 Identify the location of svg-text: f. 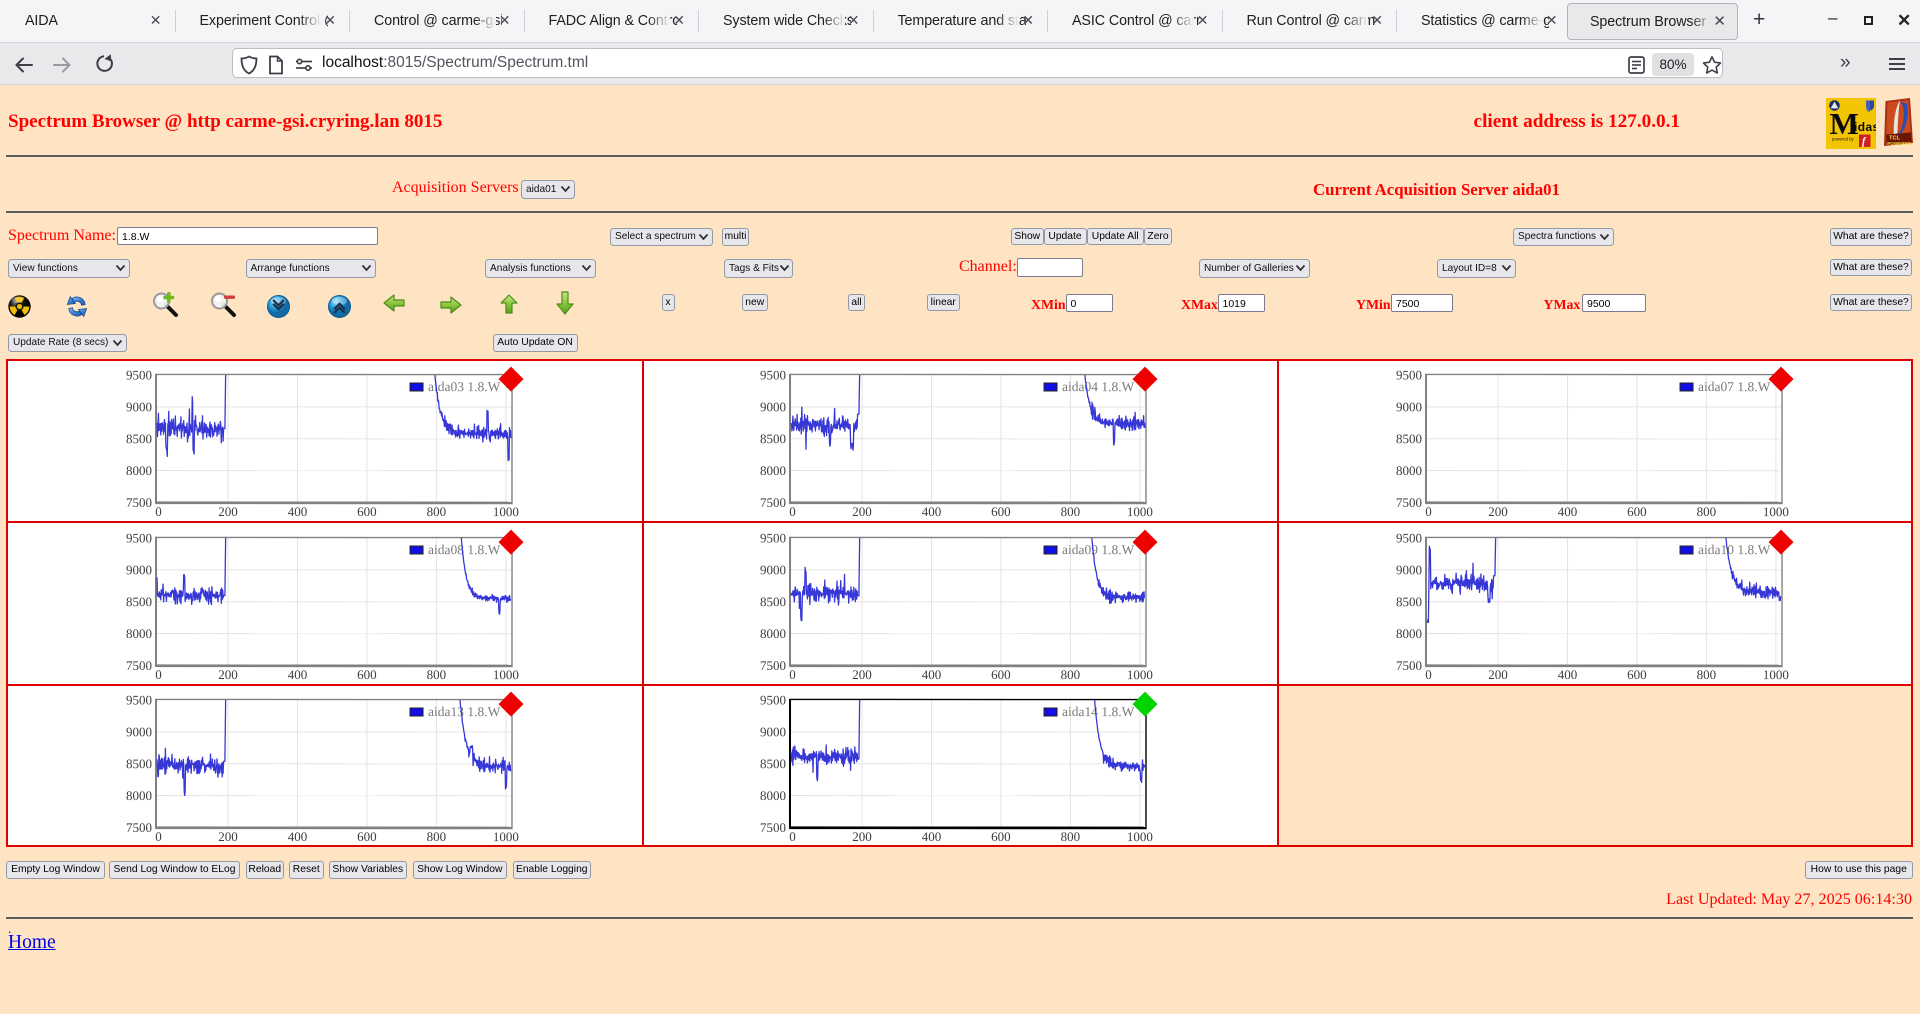
(1864, 142).